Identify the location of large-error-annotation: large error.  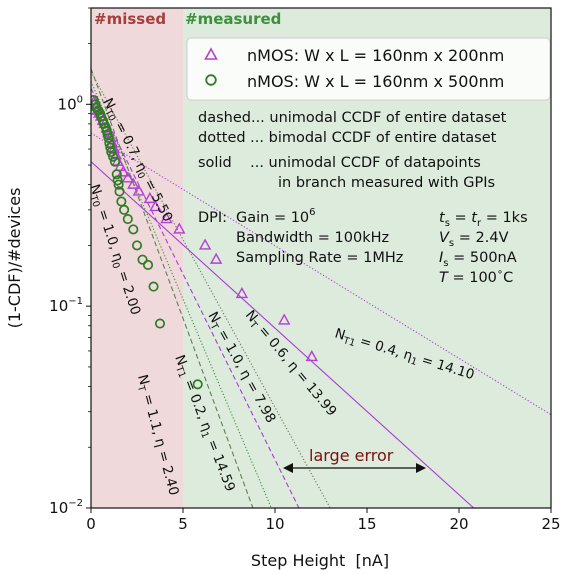
(354, 459).